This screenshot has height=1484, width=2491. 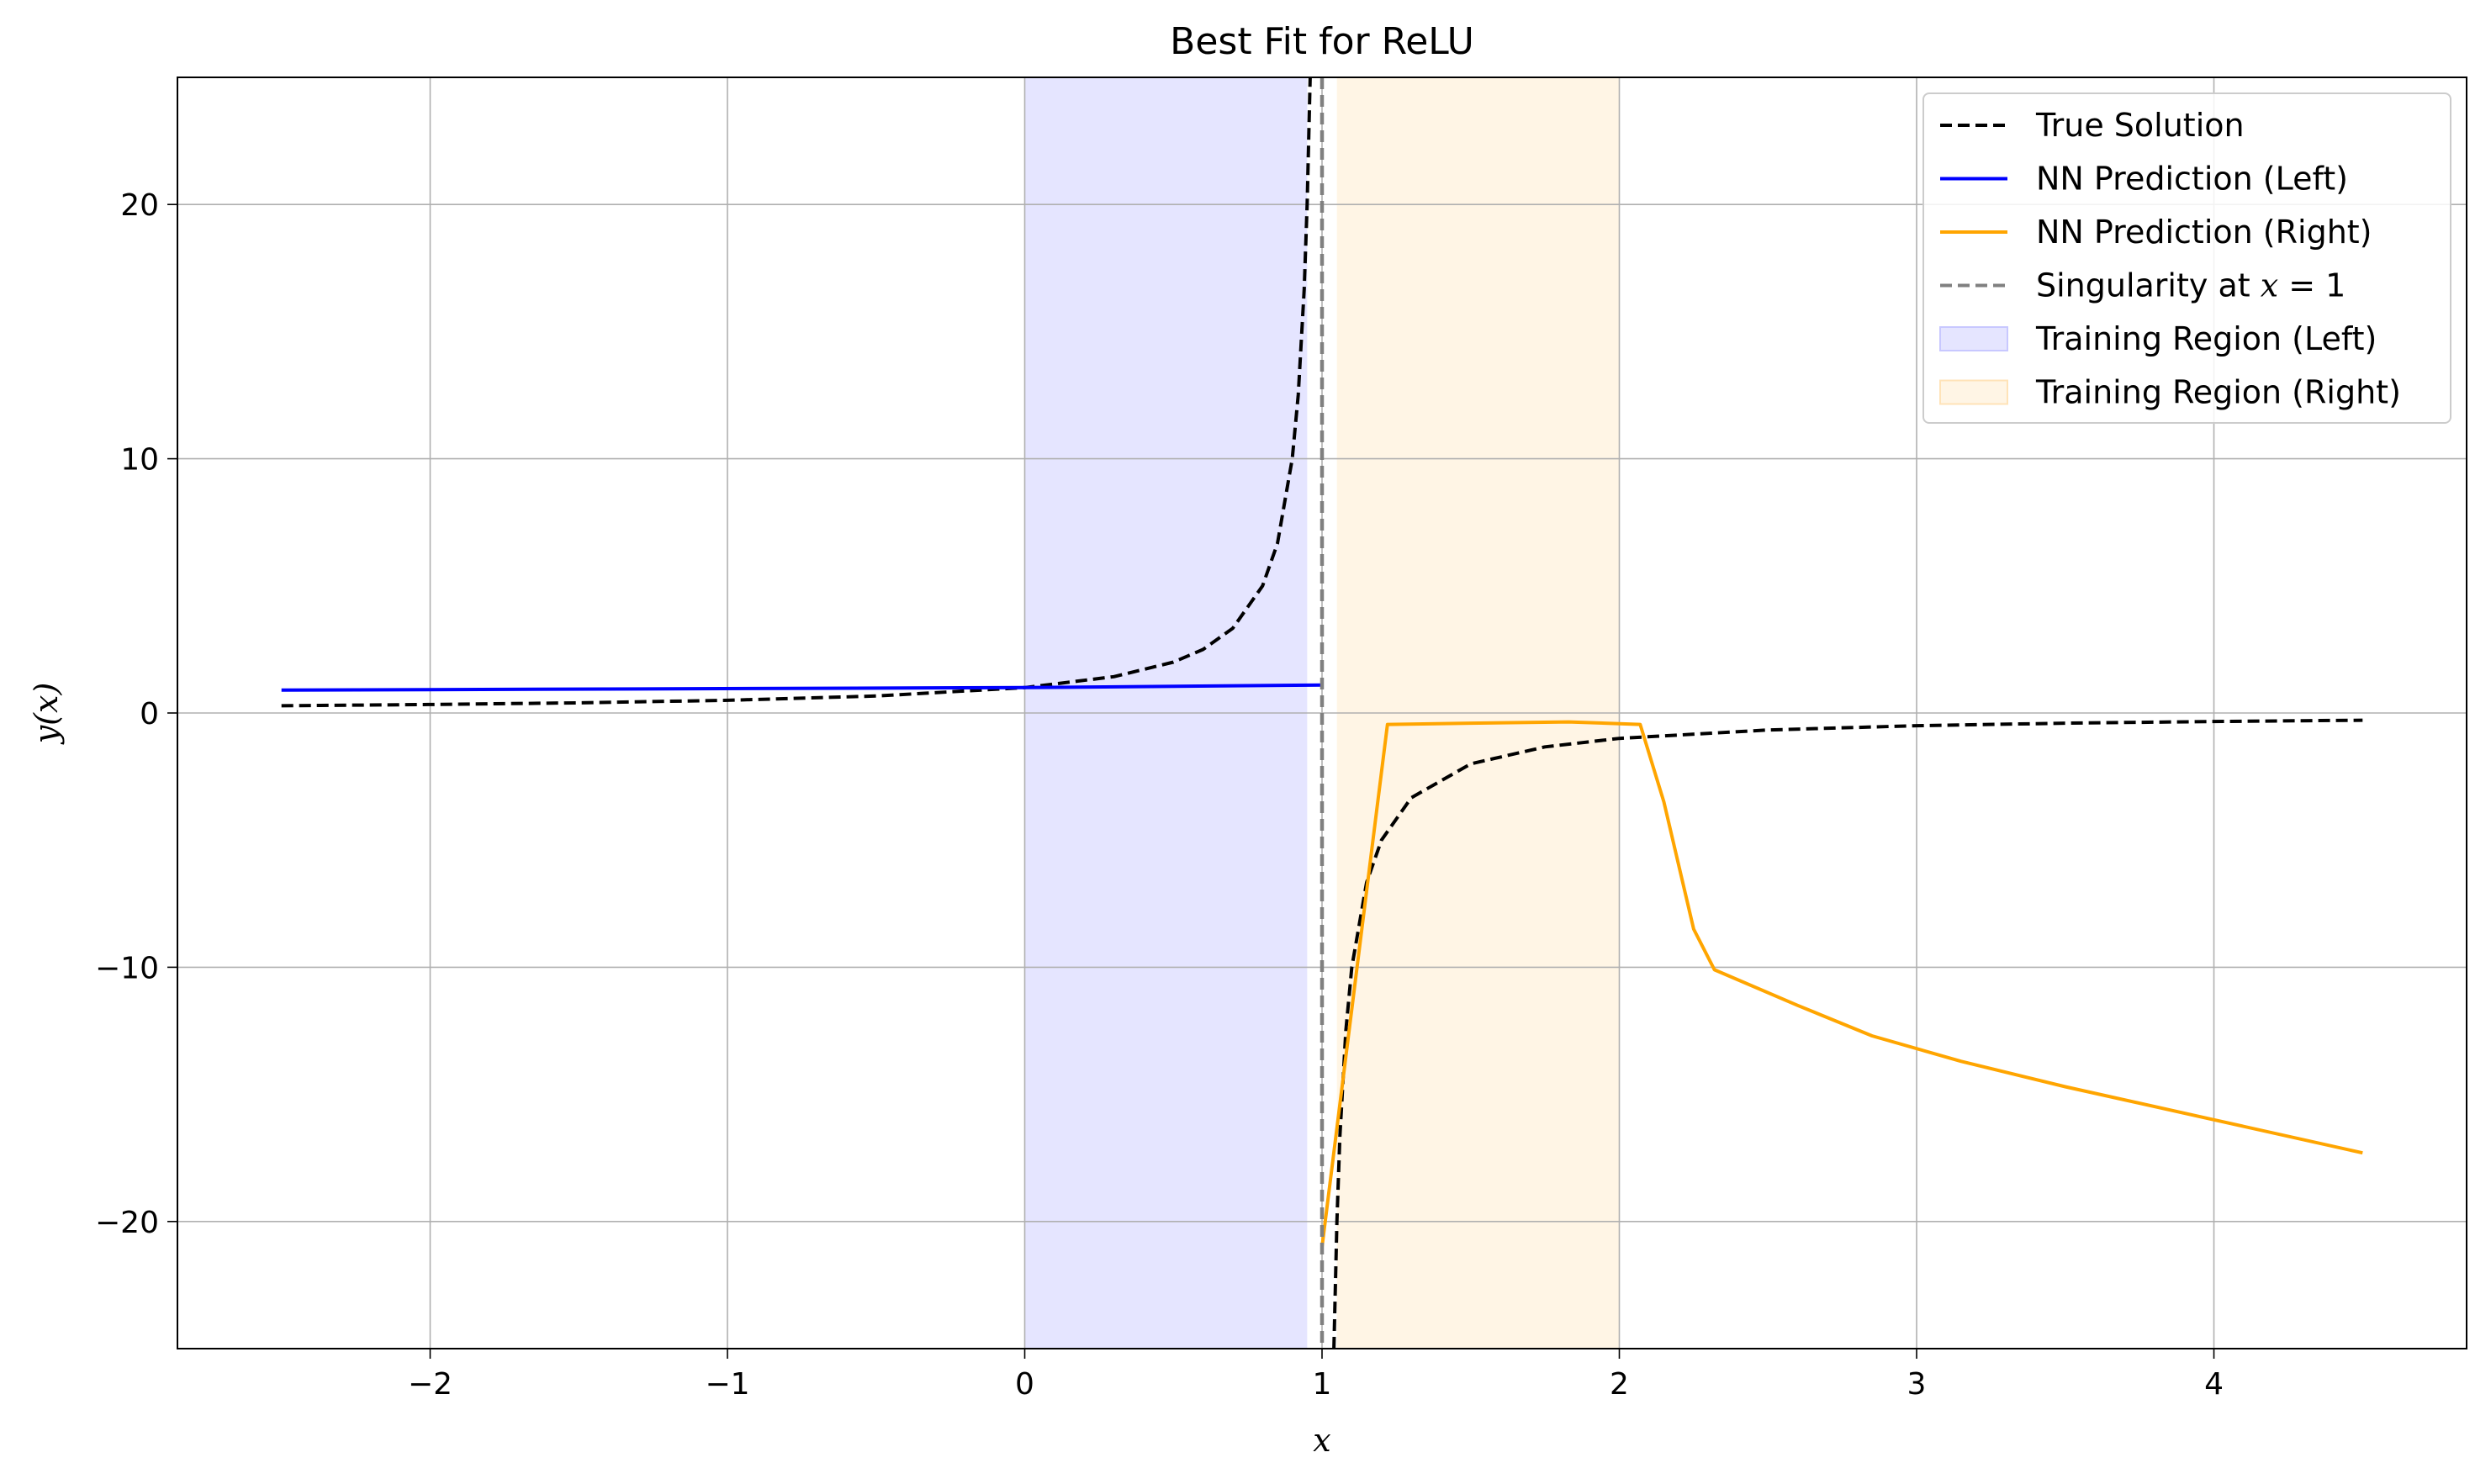 What do you see at coordinates (2204, 233) in the screenshot?
I see `legend-label: NN Prediction (Right)` at bounding box center [2204, 233].